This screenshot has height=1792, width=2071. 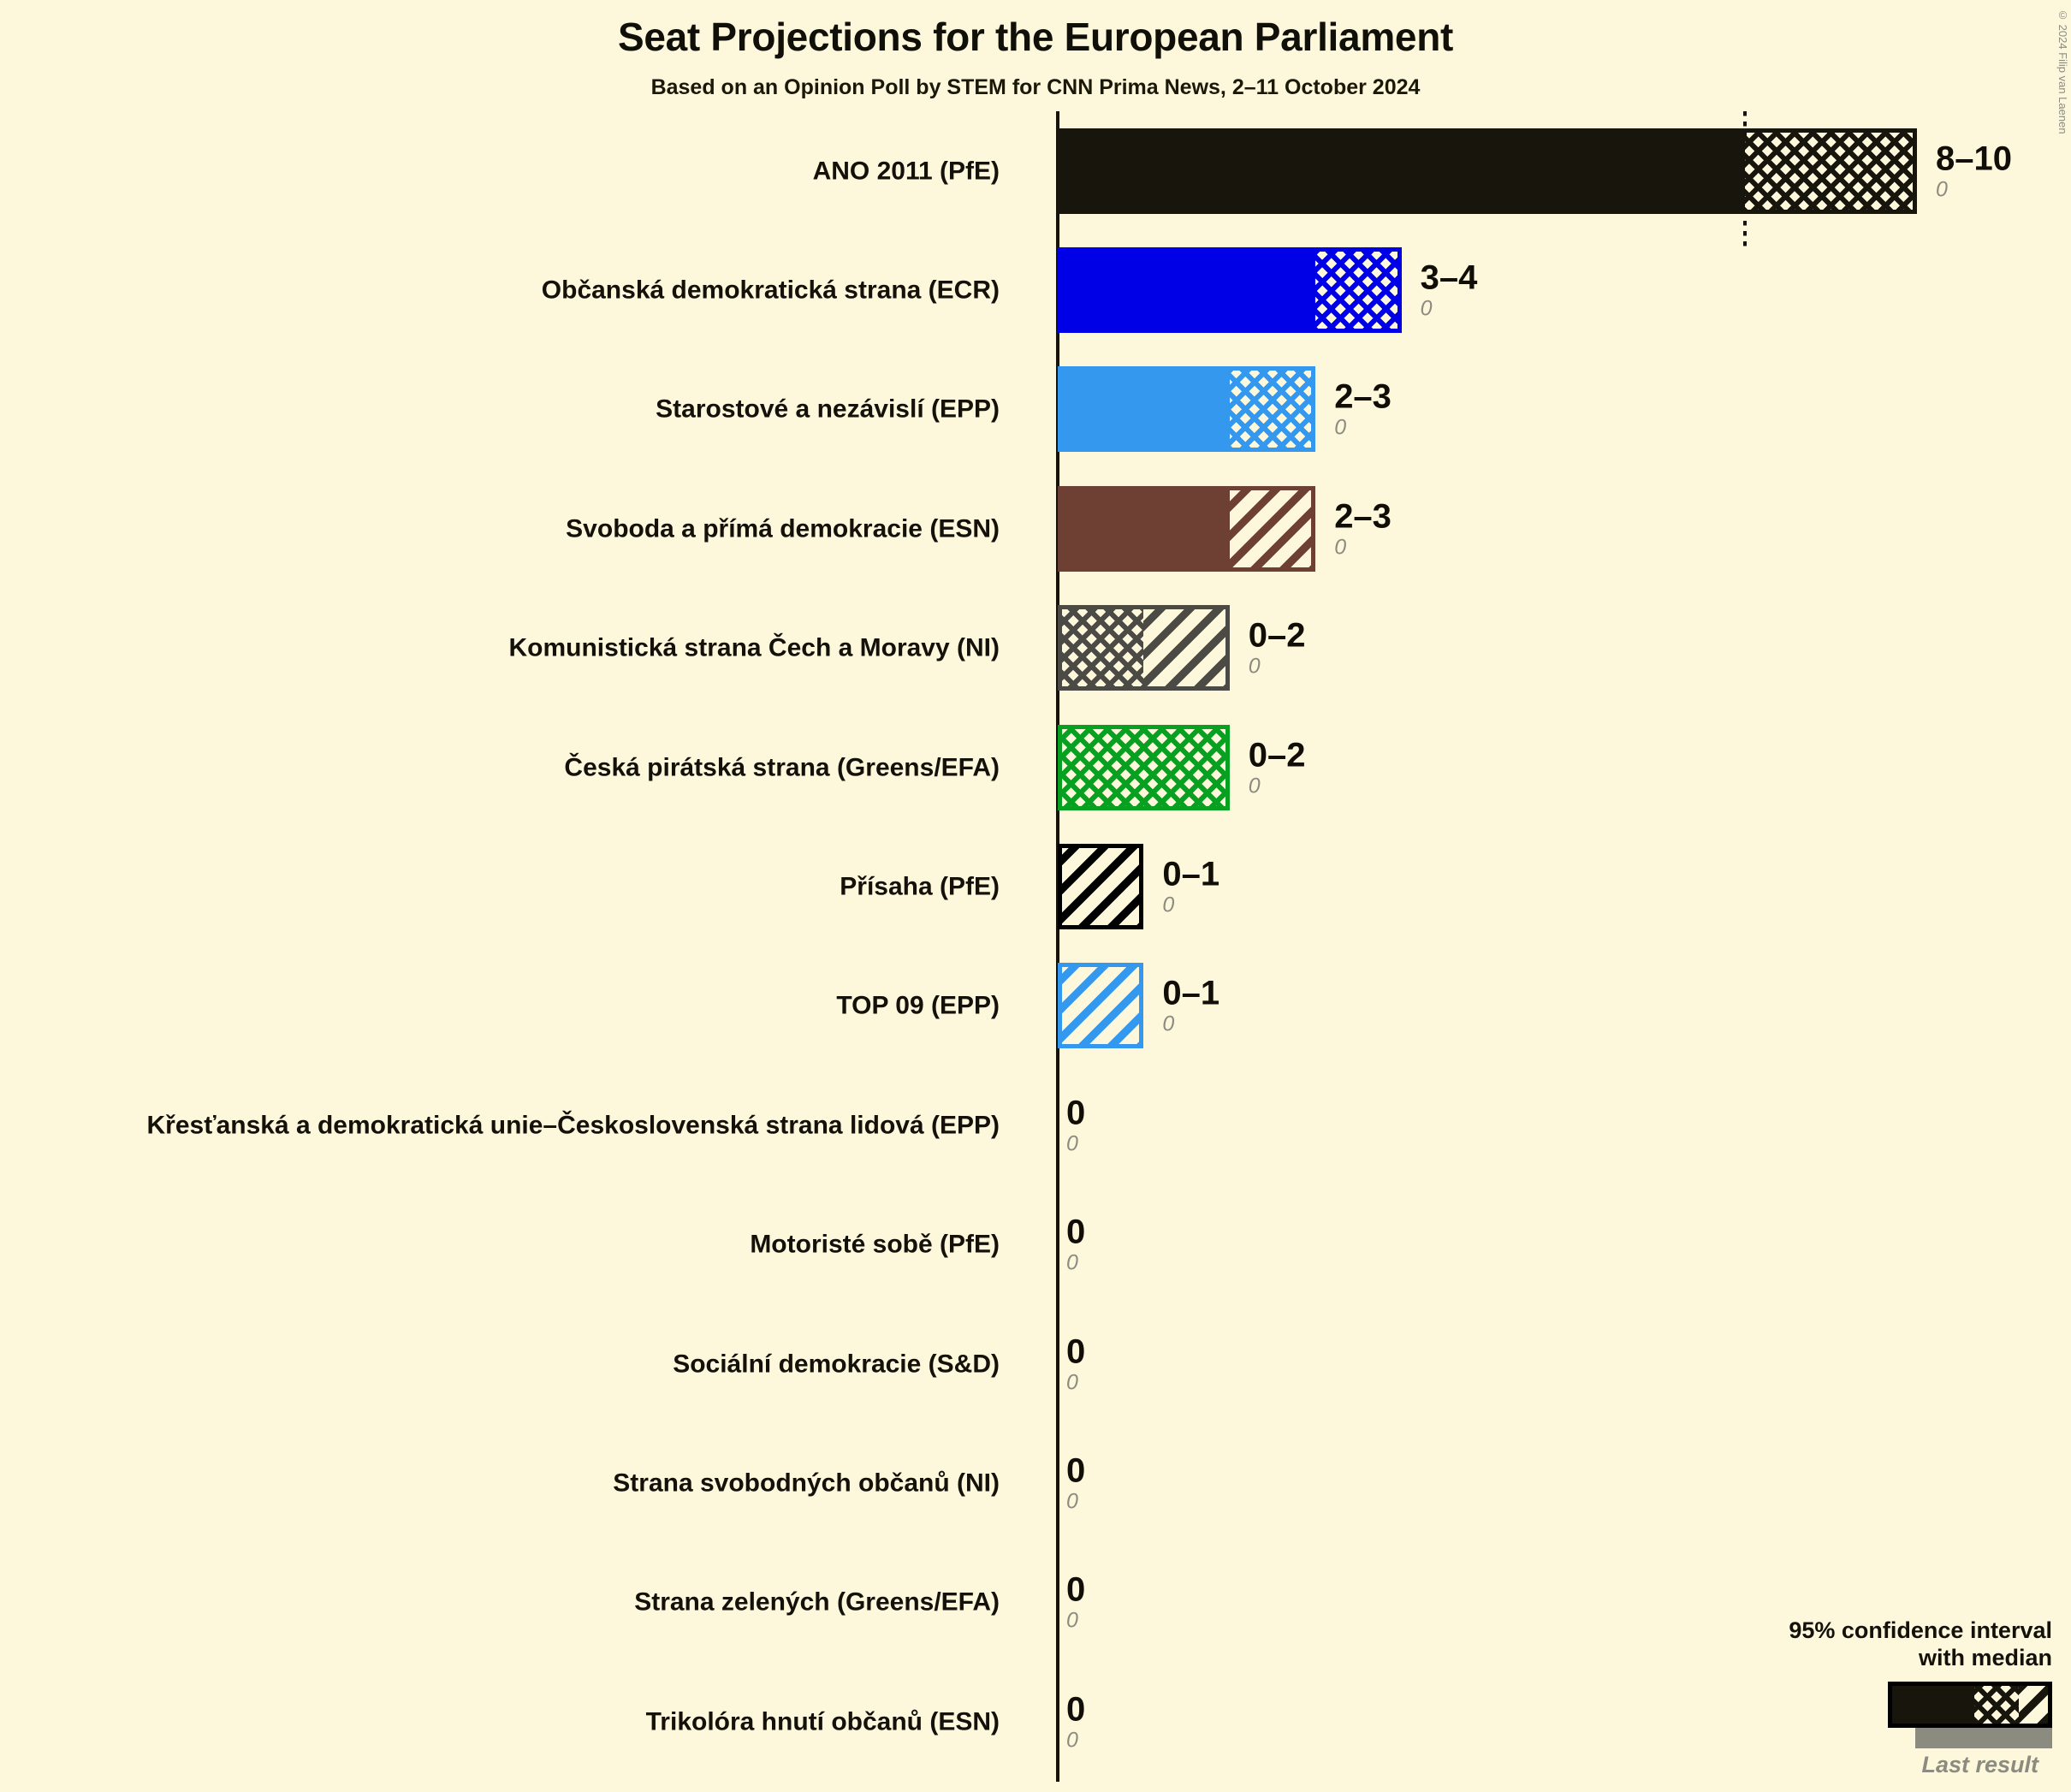 What do you see at coordinates (1980, 1765) in the screenshot?
I see `legend-last-result-label: Last result` at bounding box center [1980, 1765].